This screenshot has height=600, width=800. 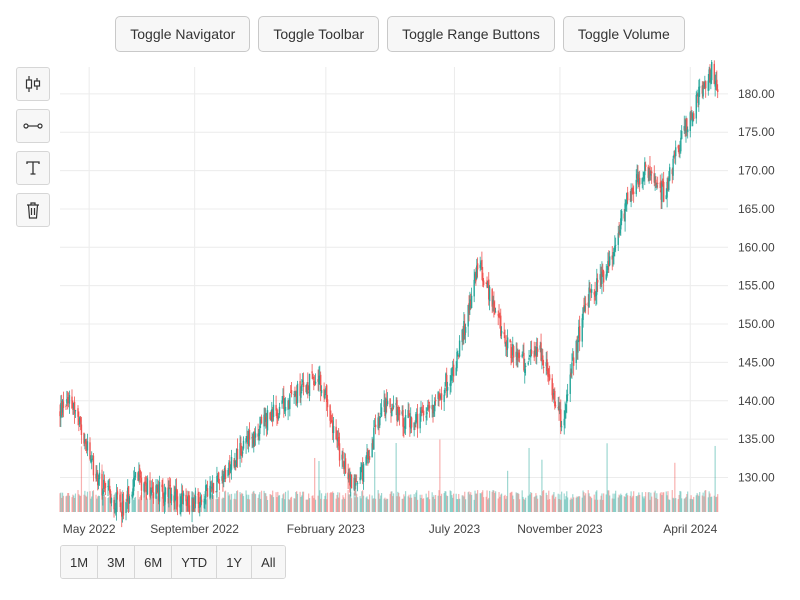 What do you see at coordinates (195, 562) in the screenshot?
I see `range-button-ytd: YTD` at bounding box center [195, 562].